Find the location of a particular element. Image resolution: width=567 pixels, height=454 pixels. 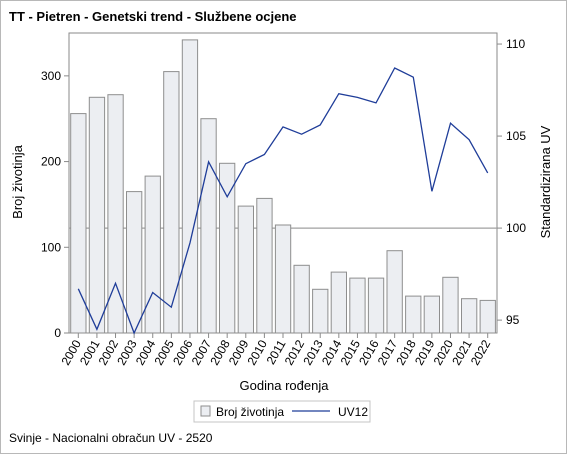

bar-2012 is located at coordinates (301, 299).